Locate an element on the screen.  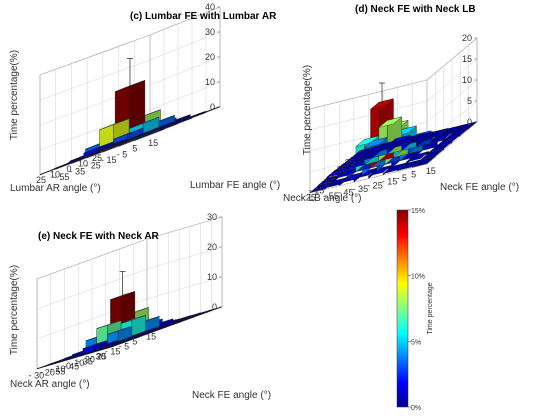
y-tick-labels: 15 5- 5- 15- 25- 35- 45- 55 is located at coordinates (103, 354).